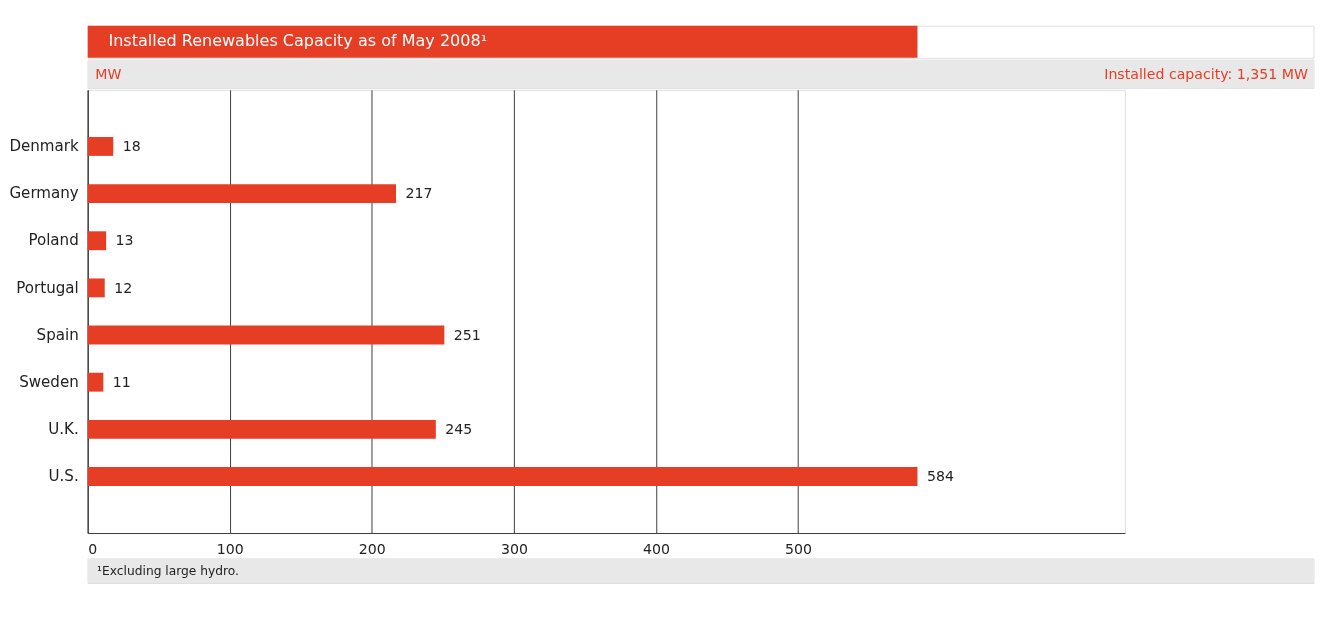  I want to click on text: Installed capacity: 1,351 MW, so click(1206, 73).